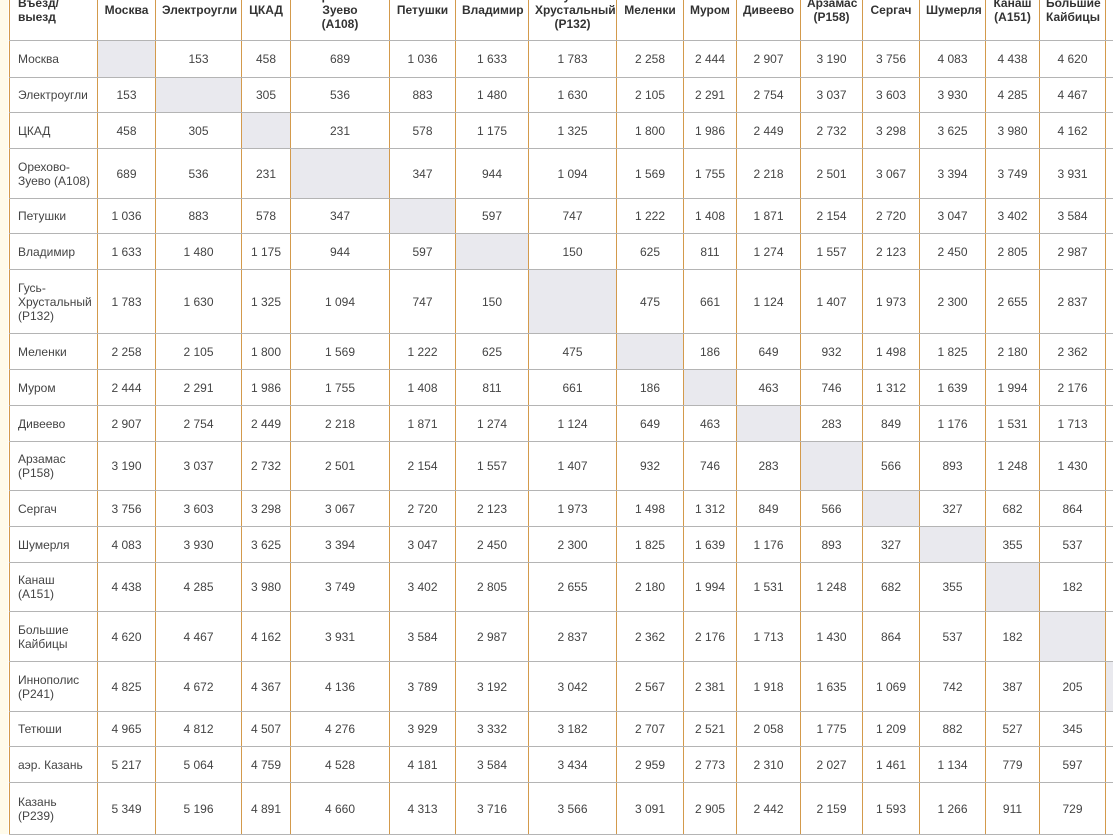 Image resolution: width=1113 pixels, height=835 pixels. What do you see at coordinates (573, 352) in the screenshot?
I see `distance-cell: 475` at bounding box center [573, 352].